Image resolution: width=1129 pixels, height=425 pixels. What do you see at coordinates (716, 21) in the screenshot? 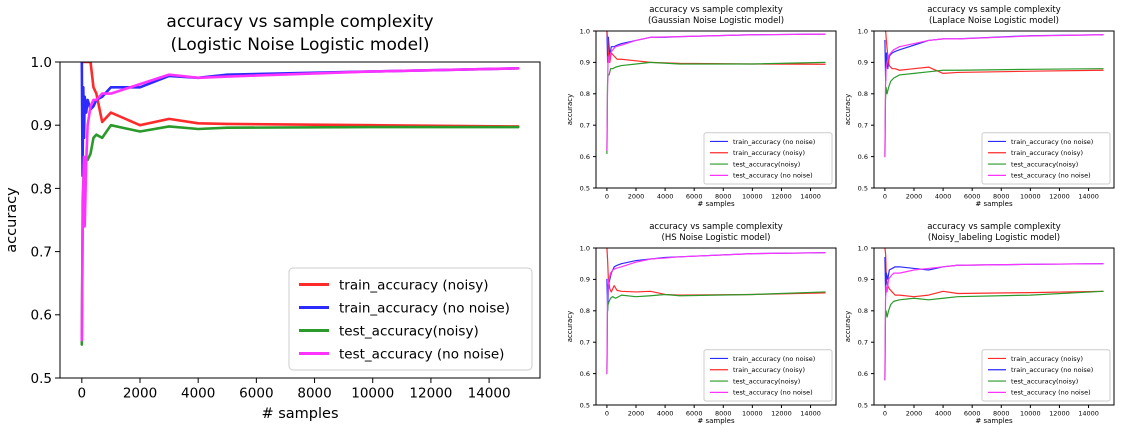
I see `chart-subtitle: (Gaussian Noise Logistic model)` at bounding box center [716, 21].